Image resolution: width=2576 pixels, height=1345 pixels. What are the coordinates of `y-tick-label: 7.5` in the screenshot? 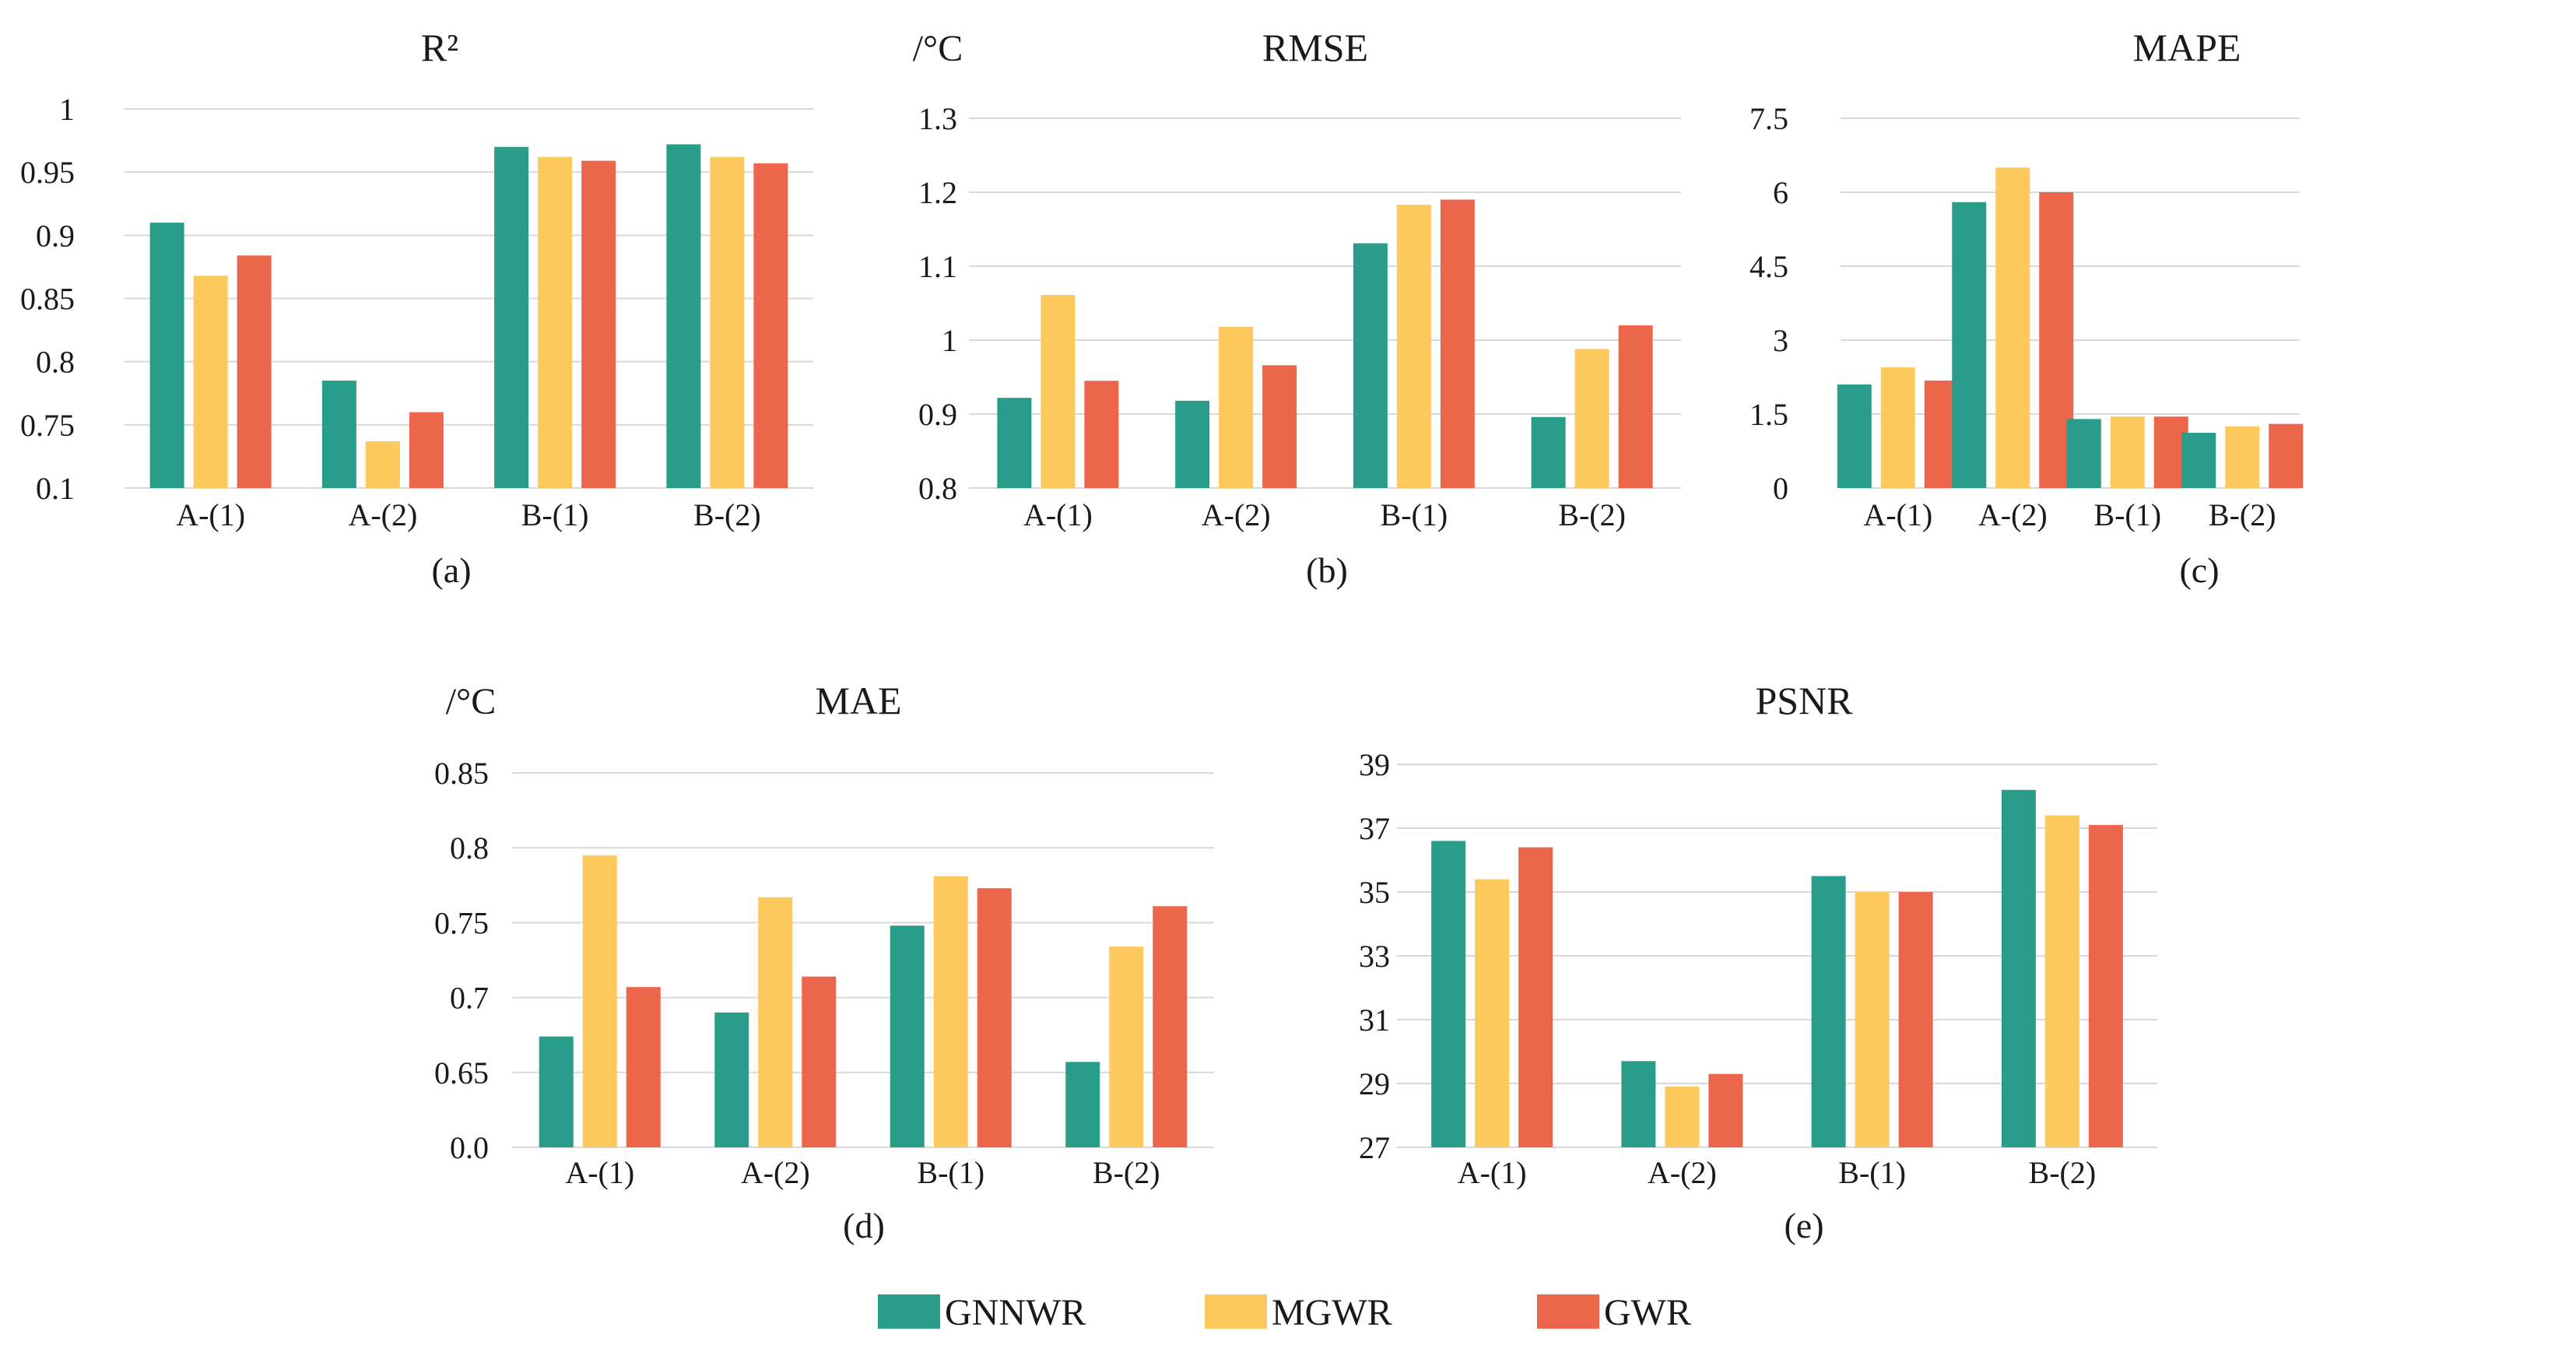 It's located at (1769, 119).